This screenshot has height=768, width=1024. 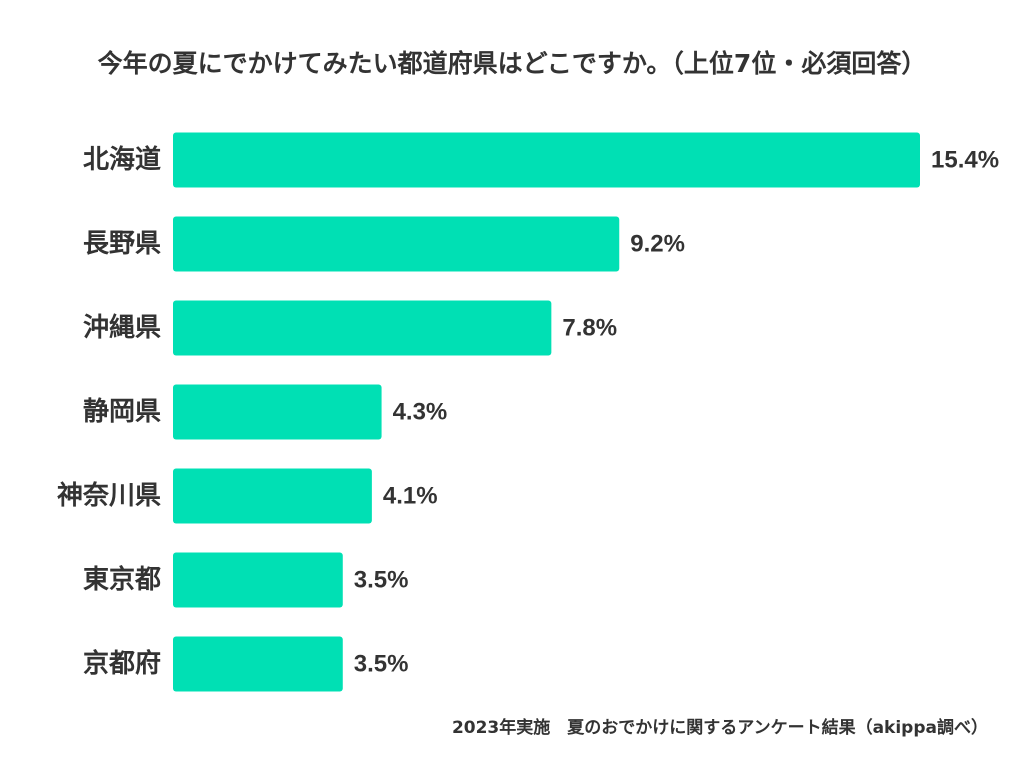 What do you see at coordinates (122, 579) in the screenshot?
I see `category-label: 東京都` at bounding box center [122, 579].